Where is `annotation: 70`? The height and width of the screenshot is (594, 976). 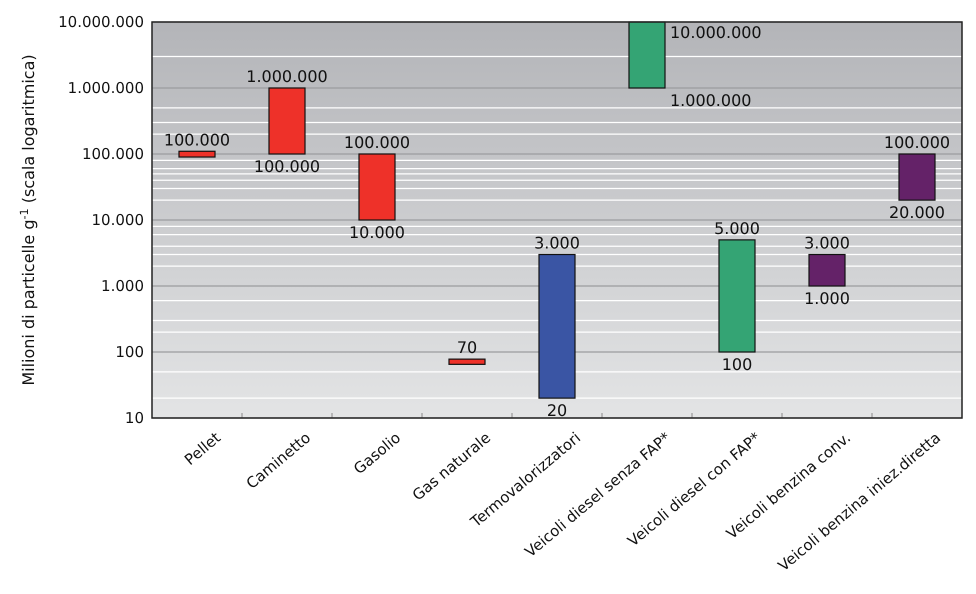 annotation: 70 is located at coordinates (467, 348).